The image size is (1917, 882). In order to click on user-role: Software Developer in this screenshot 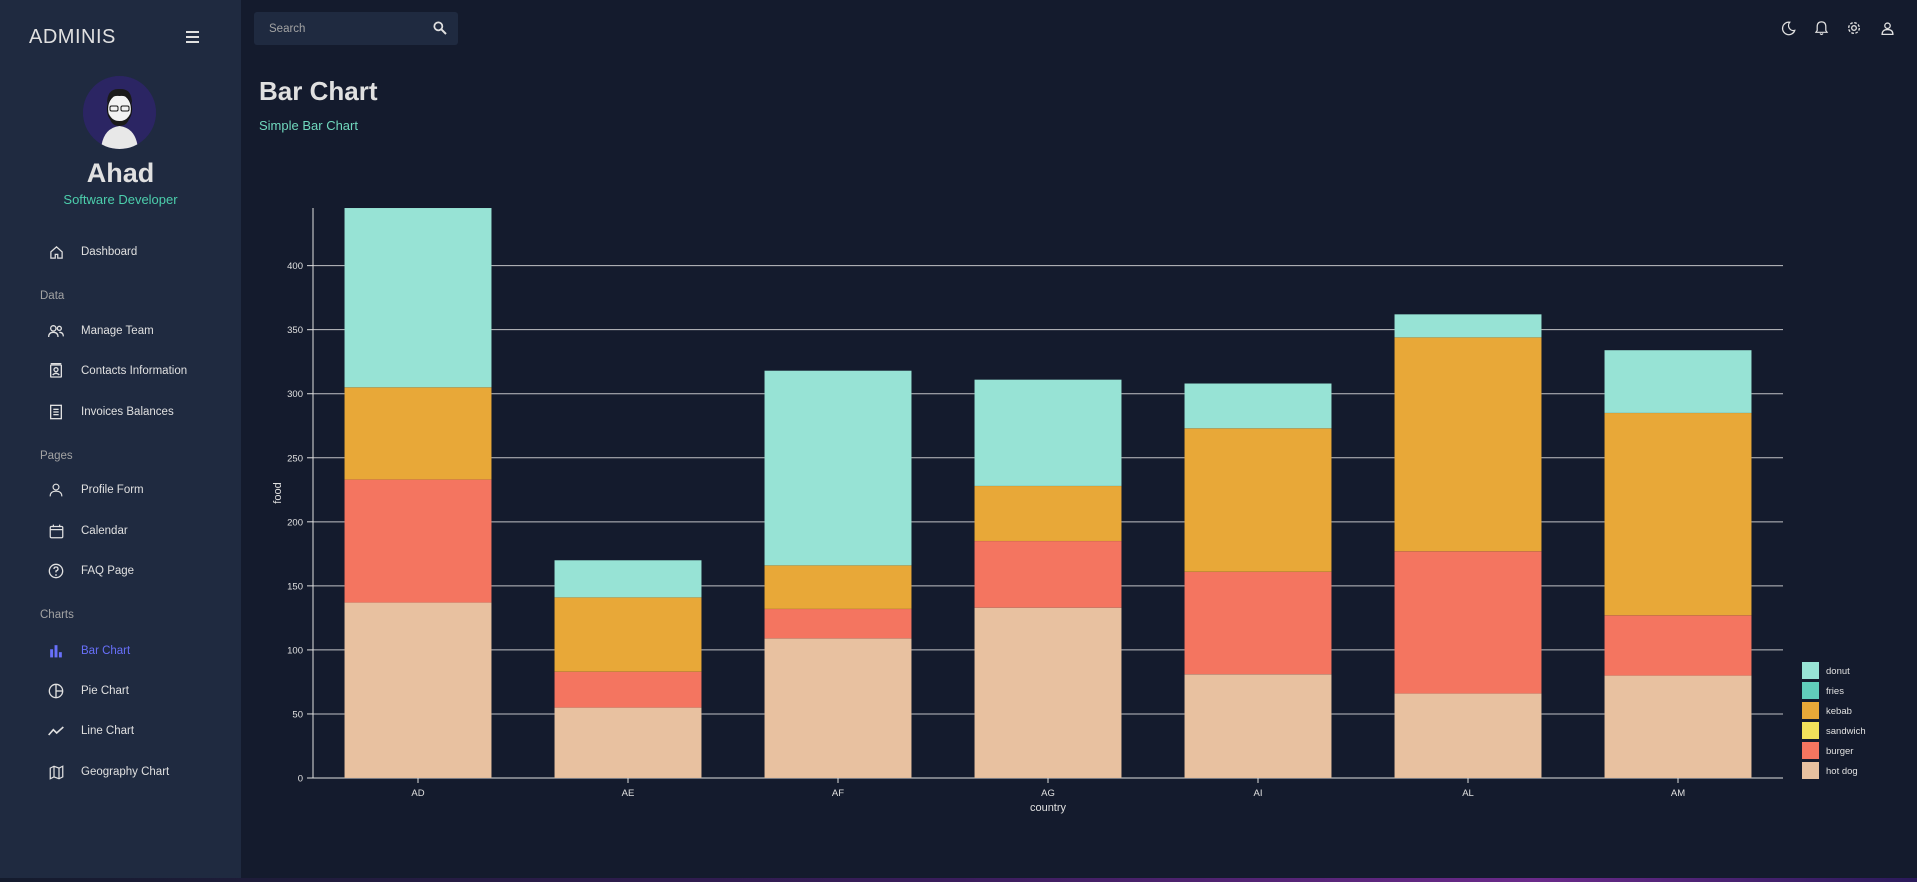, I will do `click(120, 199)`.